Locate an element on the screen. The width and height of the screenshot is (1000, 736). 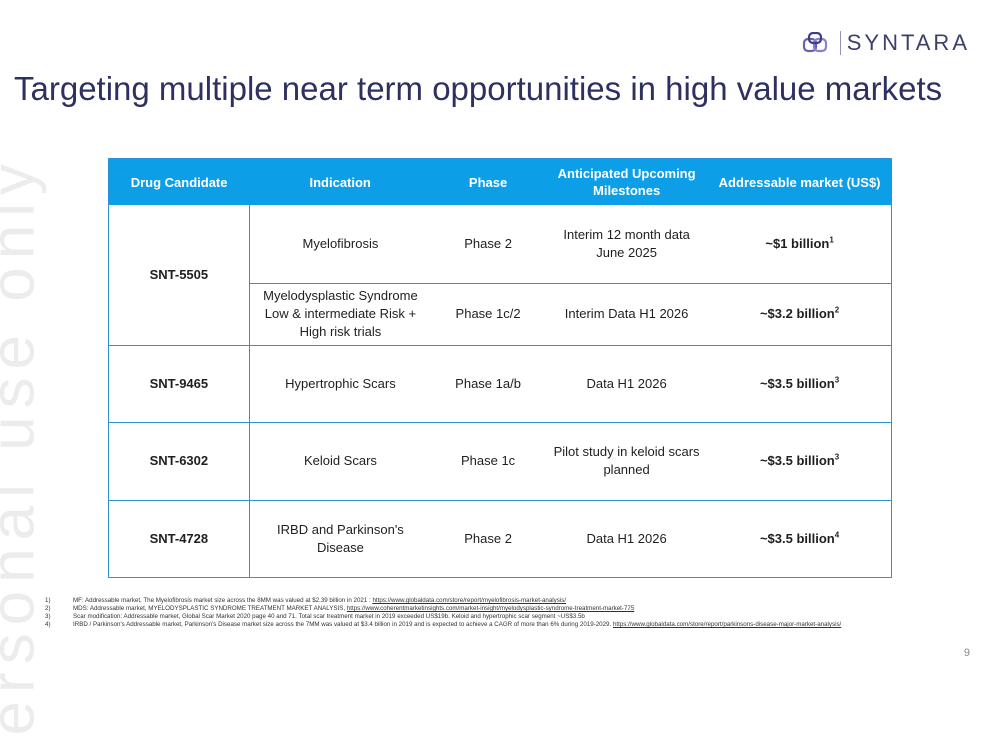
milestone-cell: Pilot study in keloid scars planned is located at coordinates (627, 461).